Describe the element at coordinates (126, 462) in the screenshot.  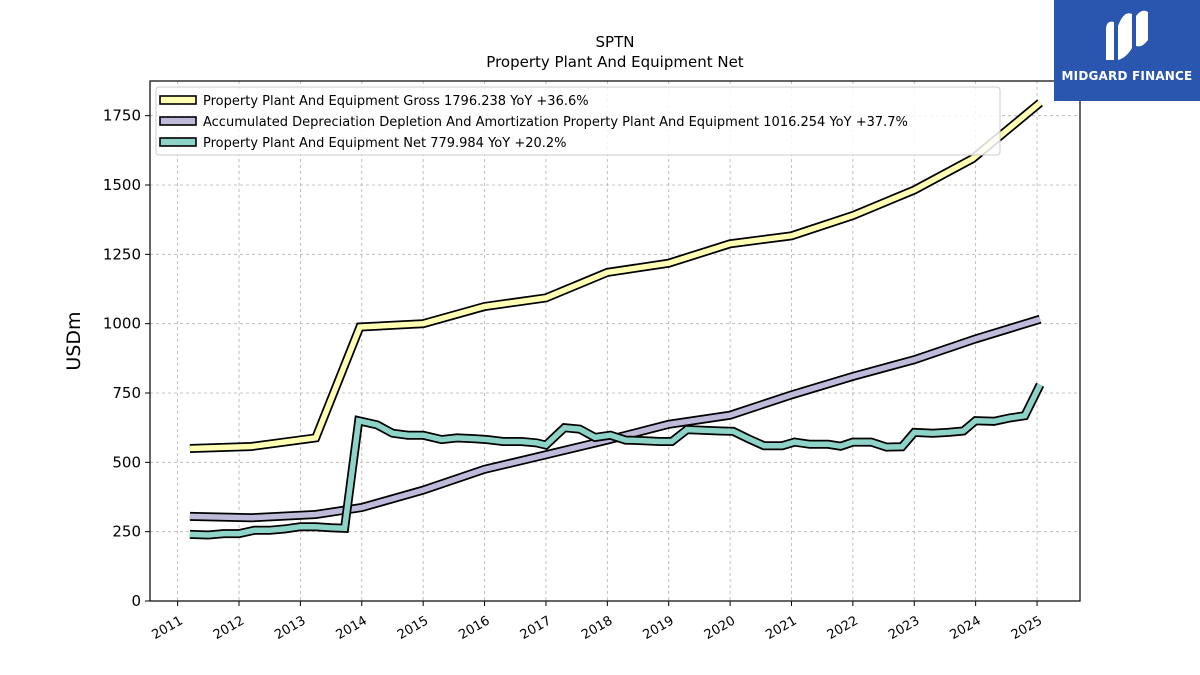
I see `y-tick-label: 500` at that location.